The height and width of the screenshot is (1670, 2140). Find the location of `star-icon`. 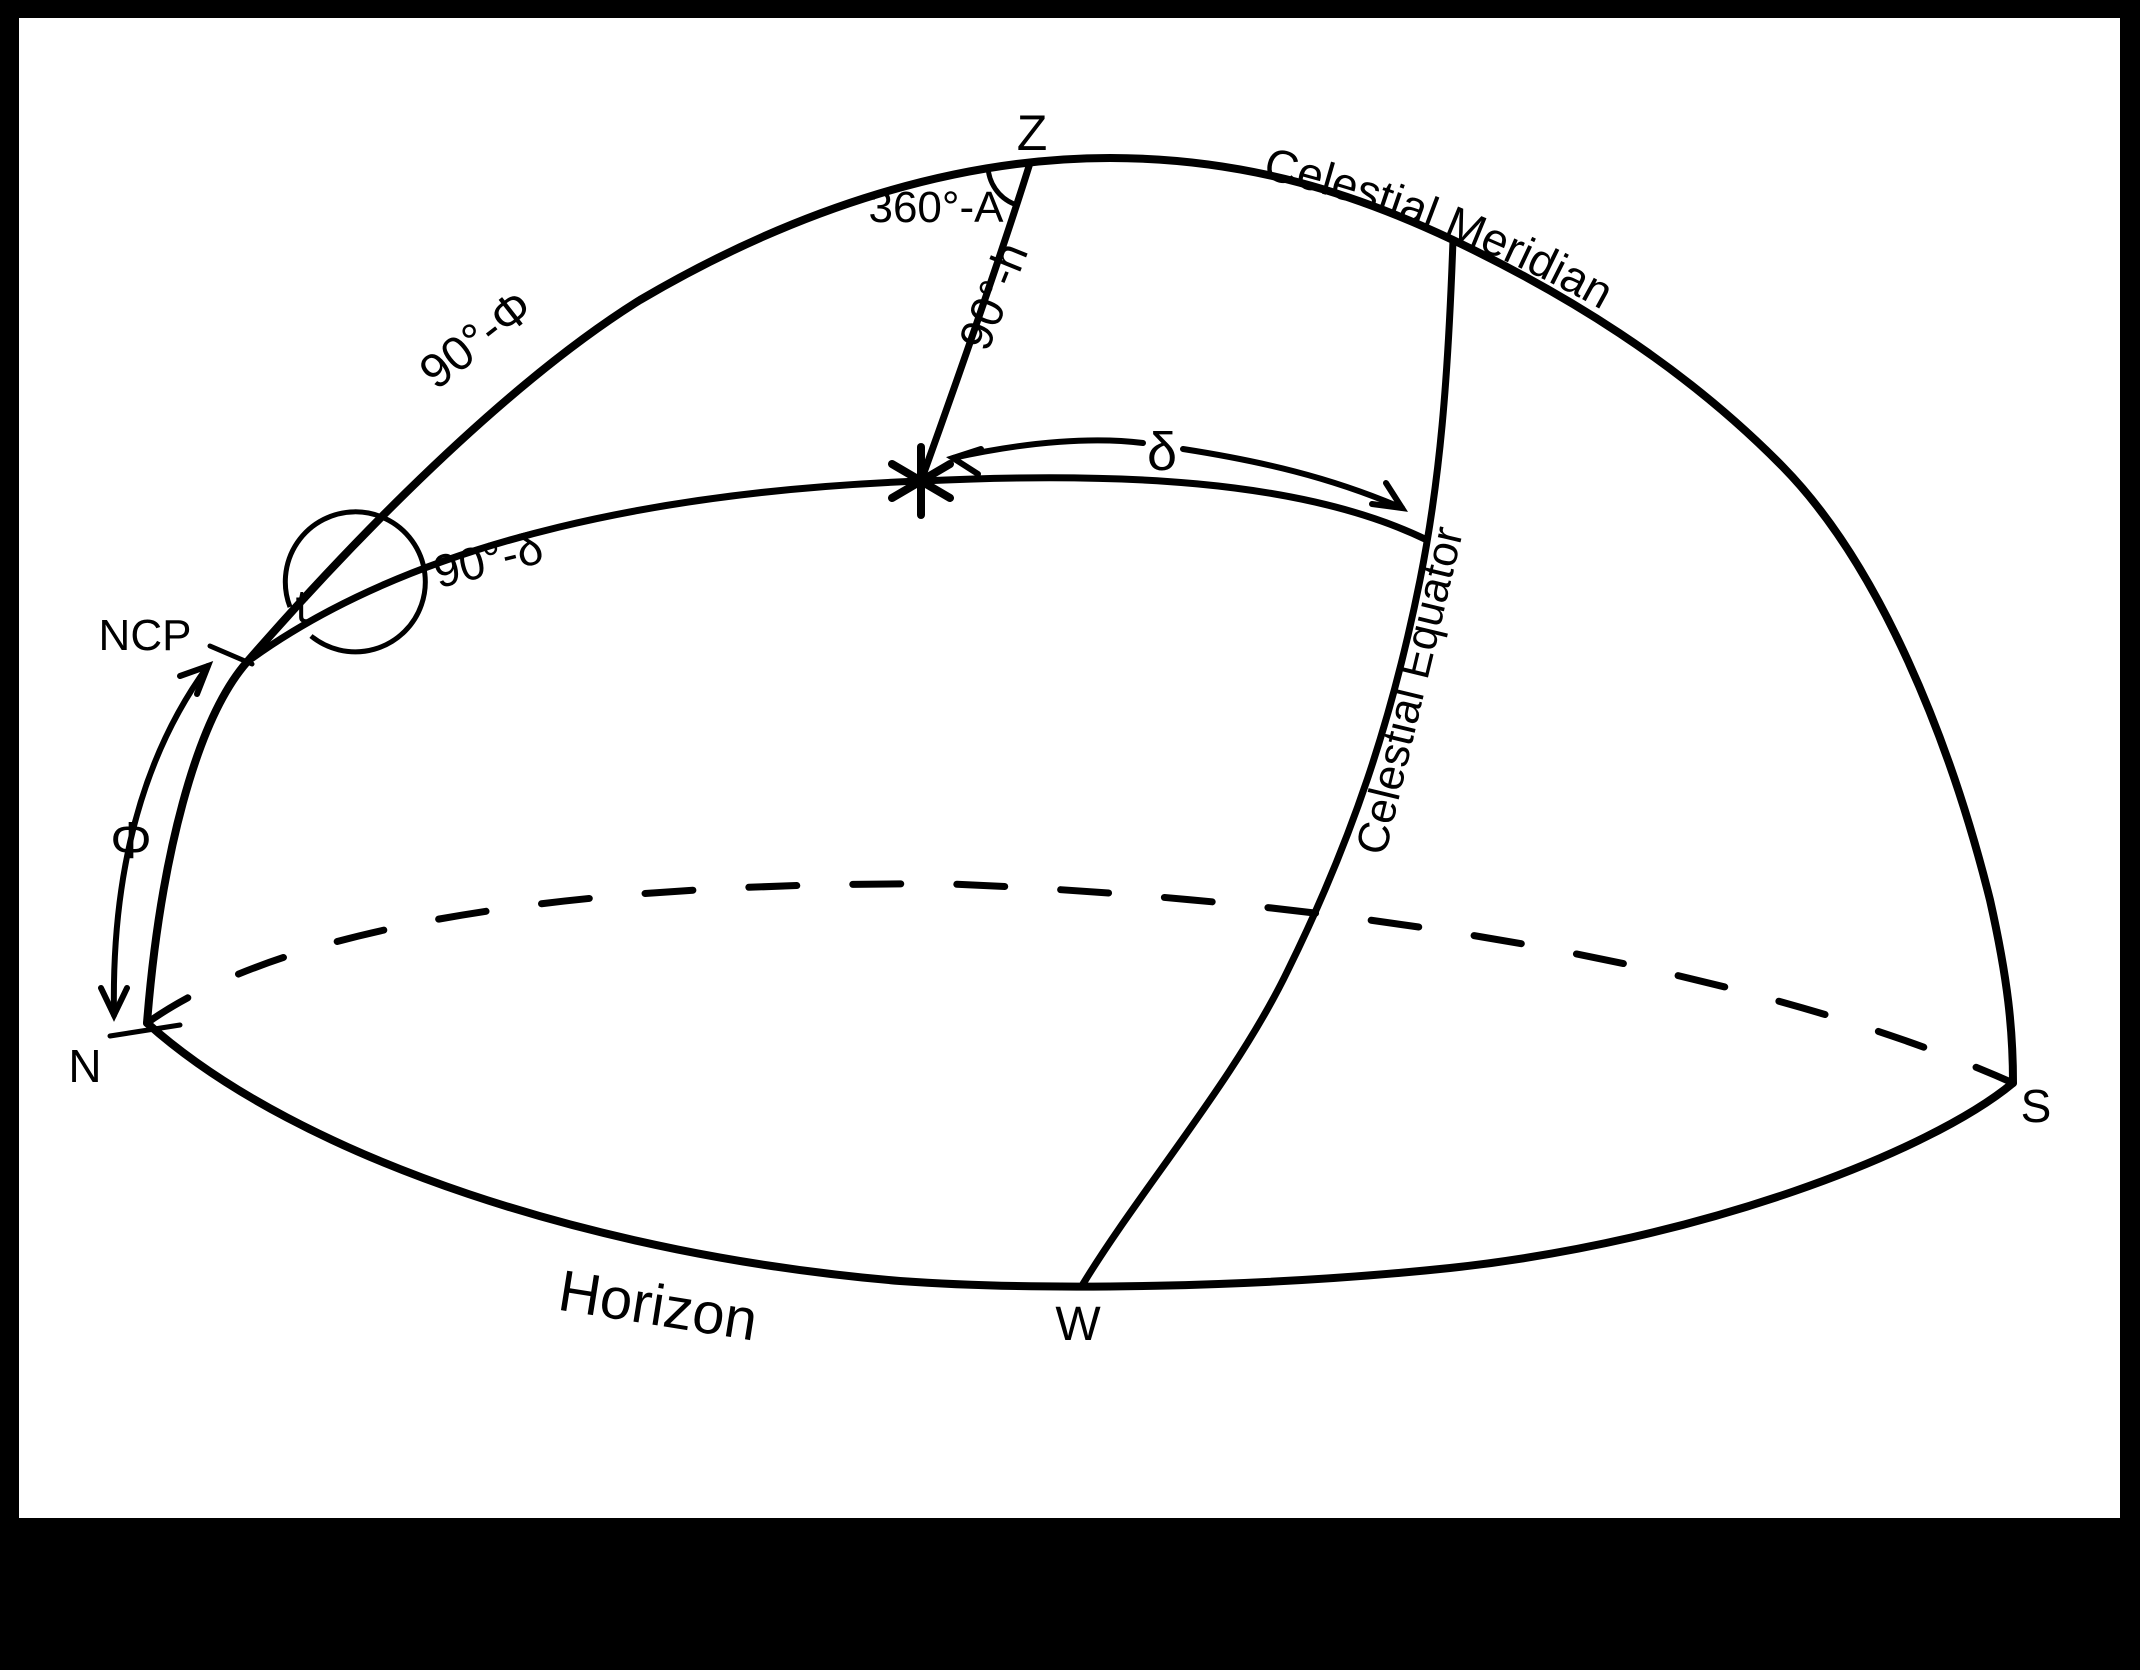

star-icon is located at coordinates (921, 481).